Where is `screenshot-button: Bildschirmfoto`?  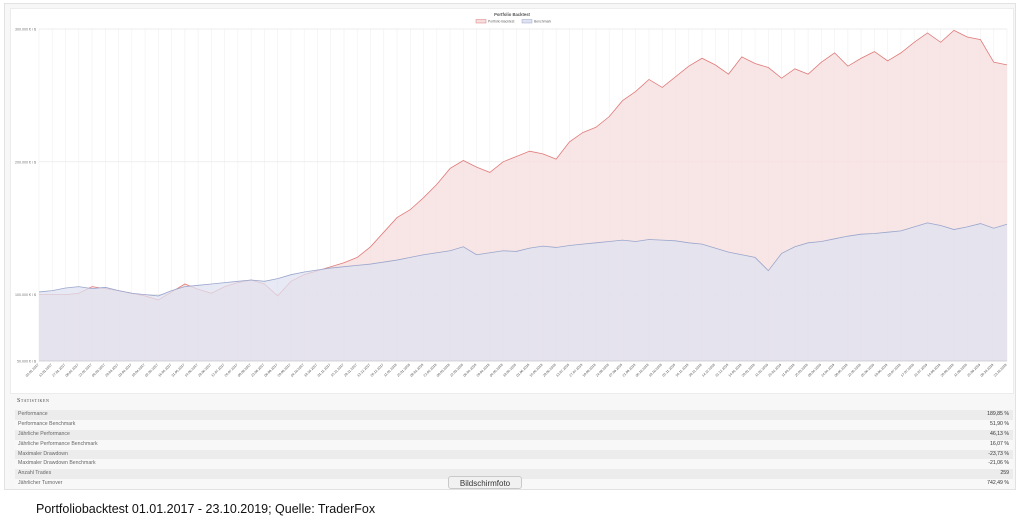 screenshot-button: Bildschirmfoto is located at coordinates (485, 482).